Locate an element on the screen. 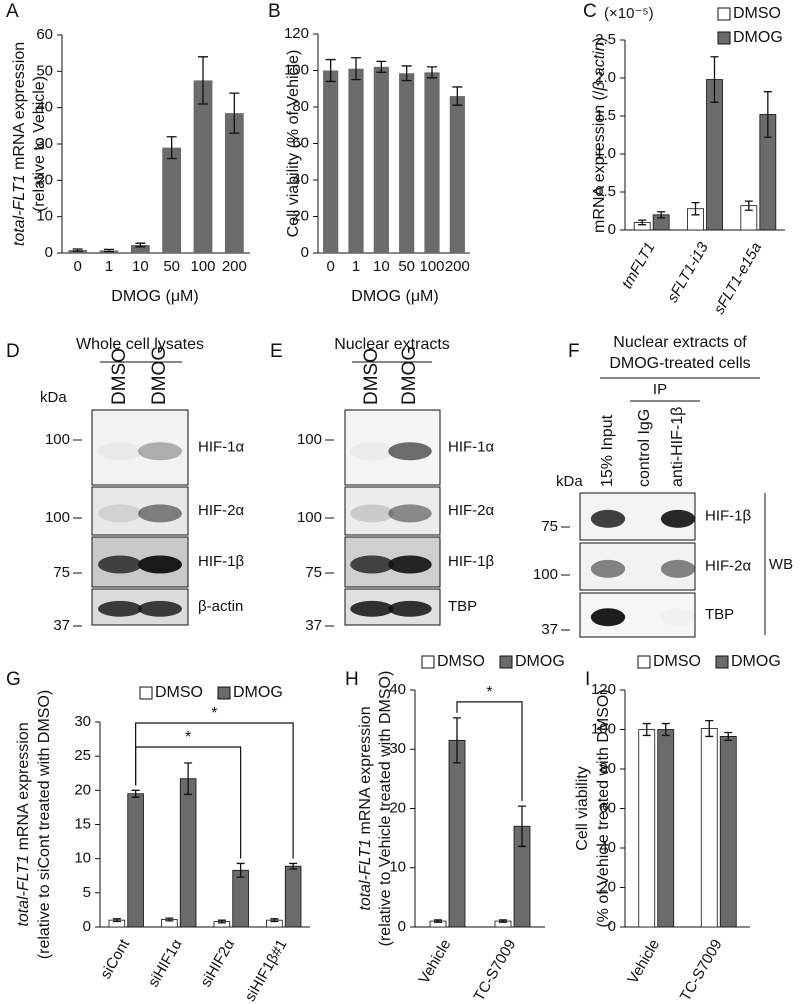  y-multiplier: (×10⁻⁵) is located at coordinates (629, 13).